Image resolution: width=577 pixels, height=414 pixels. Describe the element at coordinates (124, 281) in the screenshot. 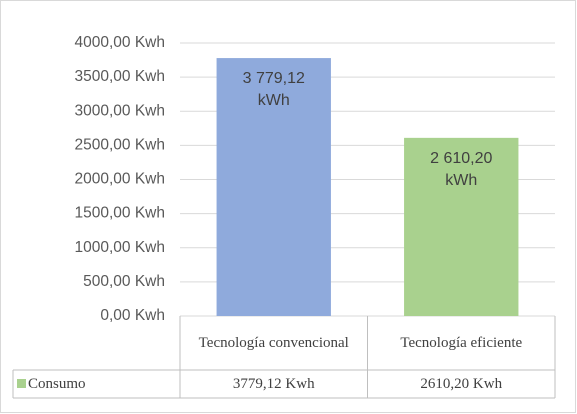

I see `y-tick-label: 500,00 Kwh` at that location.